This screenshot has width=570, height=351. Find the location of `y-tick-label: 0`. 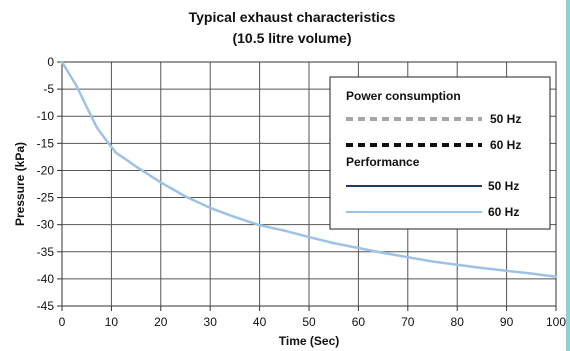

y-tick-label: 0 is located at coordinates (50, 62).